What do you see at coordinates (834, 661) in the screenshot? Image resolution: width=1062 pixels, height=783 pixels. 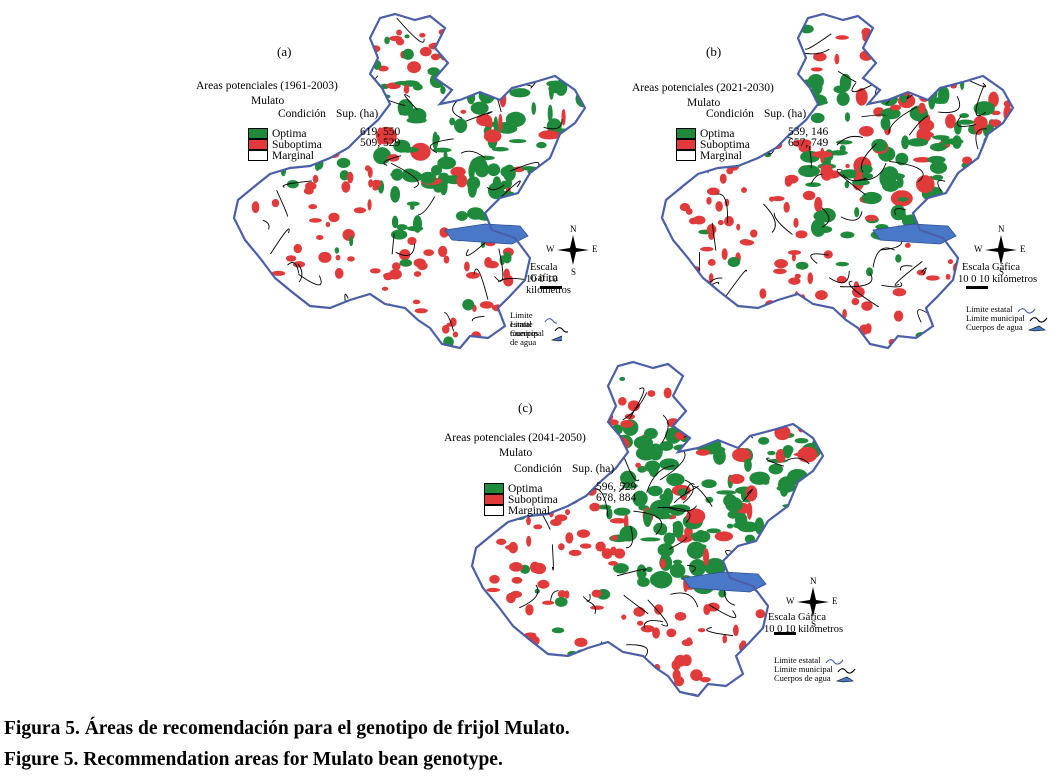 I see `state-line-icon` at bounding box center [834, 661].